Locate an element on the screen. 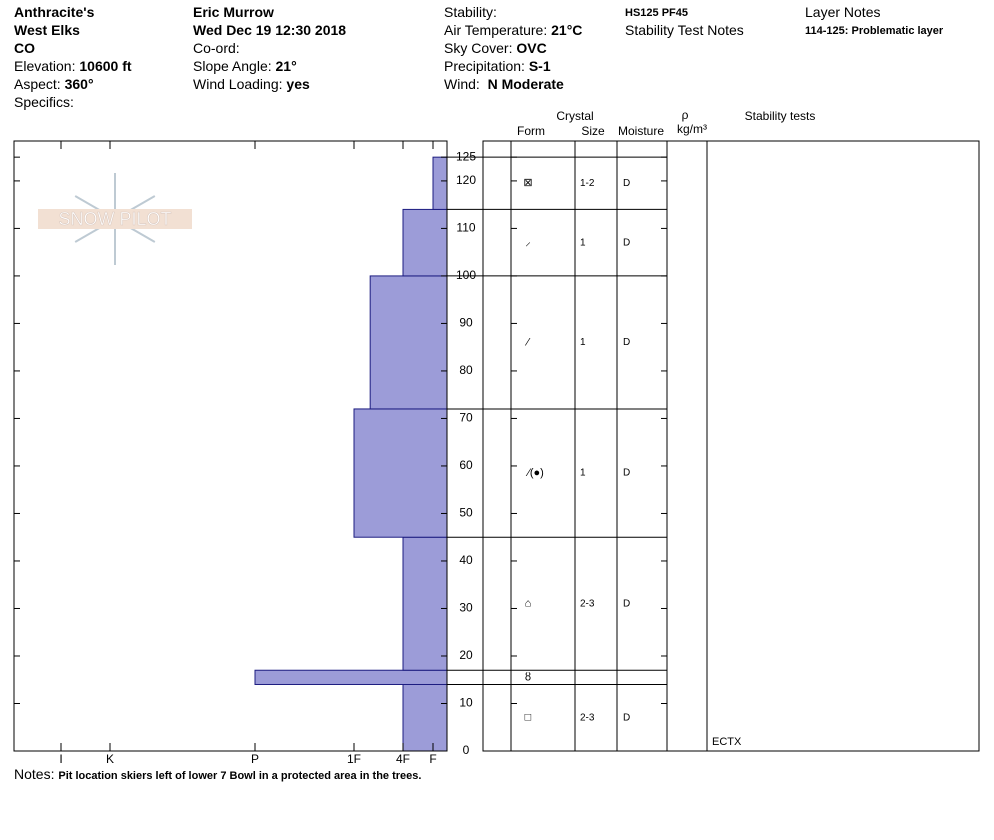 This screenshot has width=994, height=840. layer-form: ⸝ is located at coordinates (528, 243).